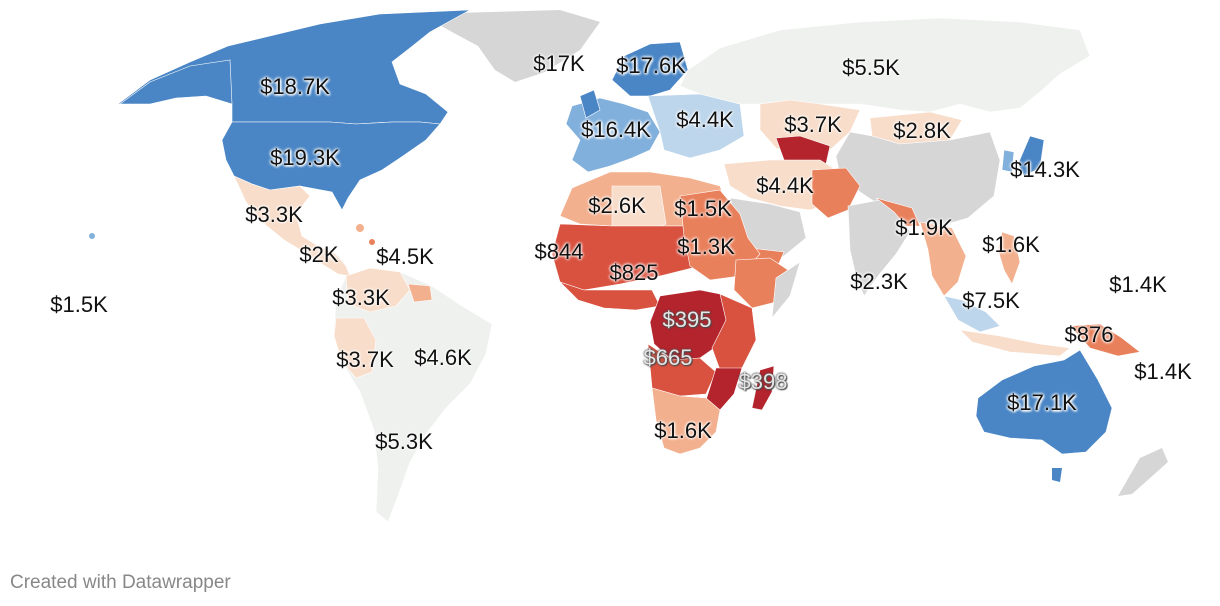  I want to click on label-western-europe: $16.4K, so click(616, 129).